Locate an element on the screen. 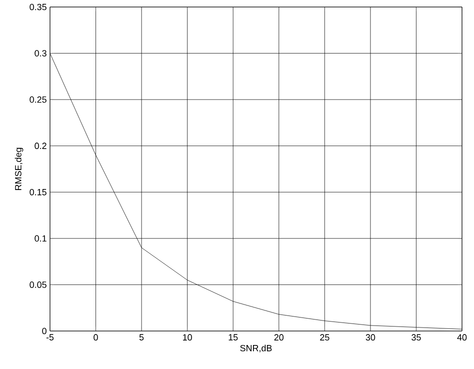 The height and width of the screenshot is (369, 474). y-tick-label: 0.1 is located at coordinates (40, 238).